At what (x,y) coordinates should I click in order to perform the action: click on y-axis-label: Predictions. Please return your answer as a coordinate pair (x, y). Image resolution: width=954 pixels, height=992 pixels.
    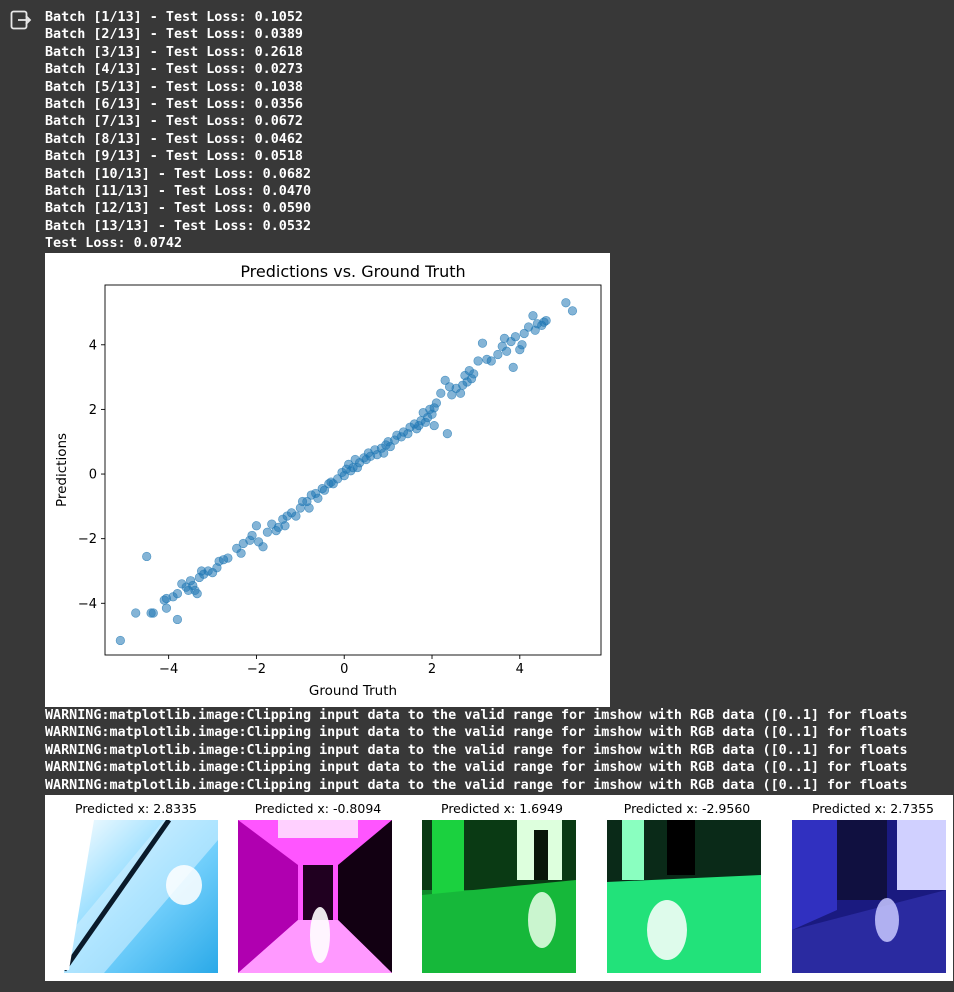
    Looking at the image, I should click on (62, 470).